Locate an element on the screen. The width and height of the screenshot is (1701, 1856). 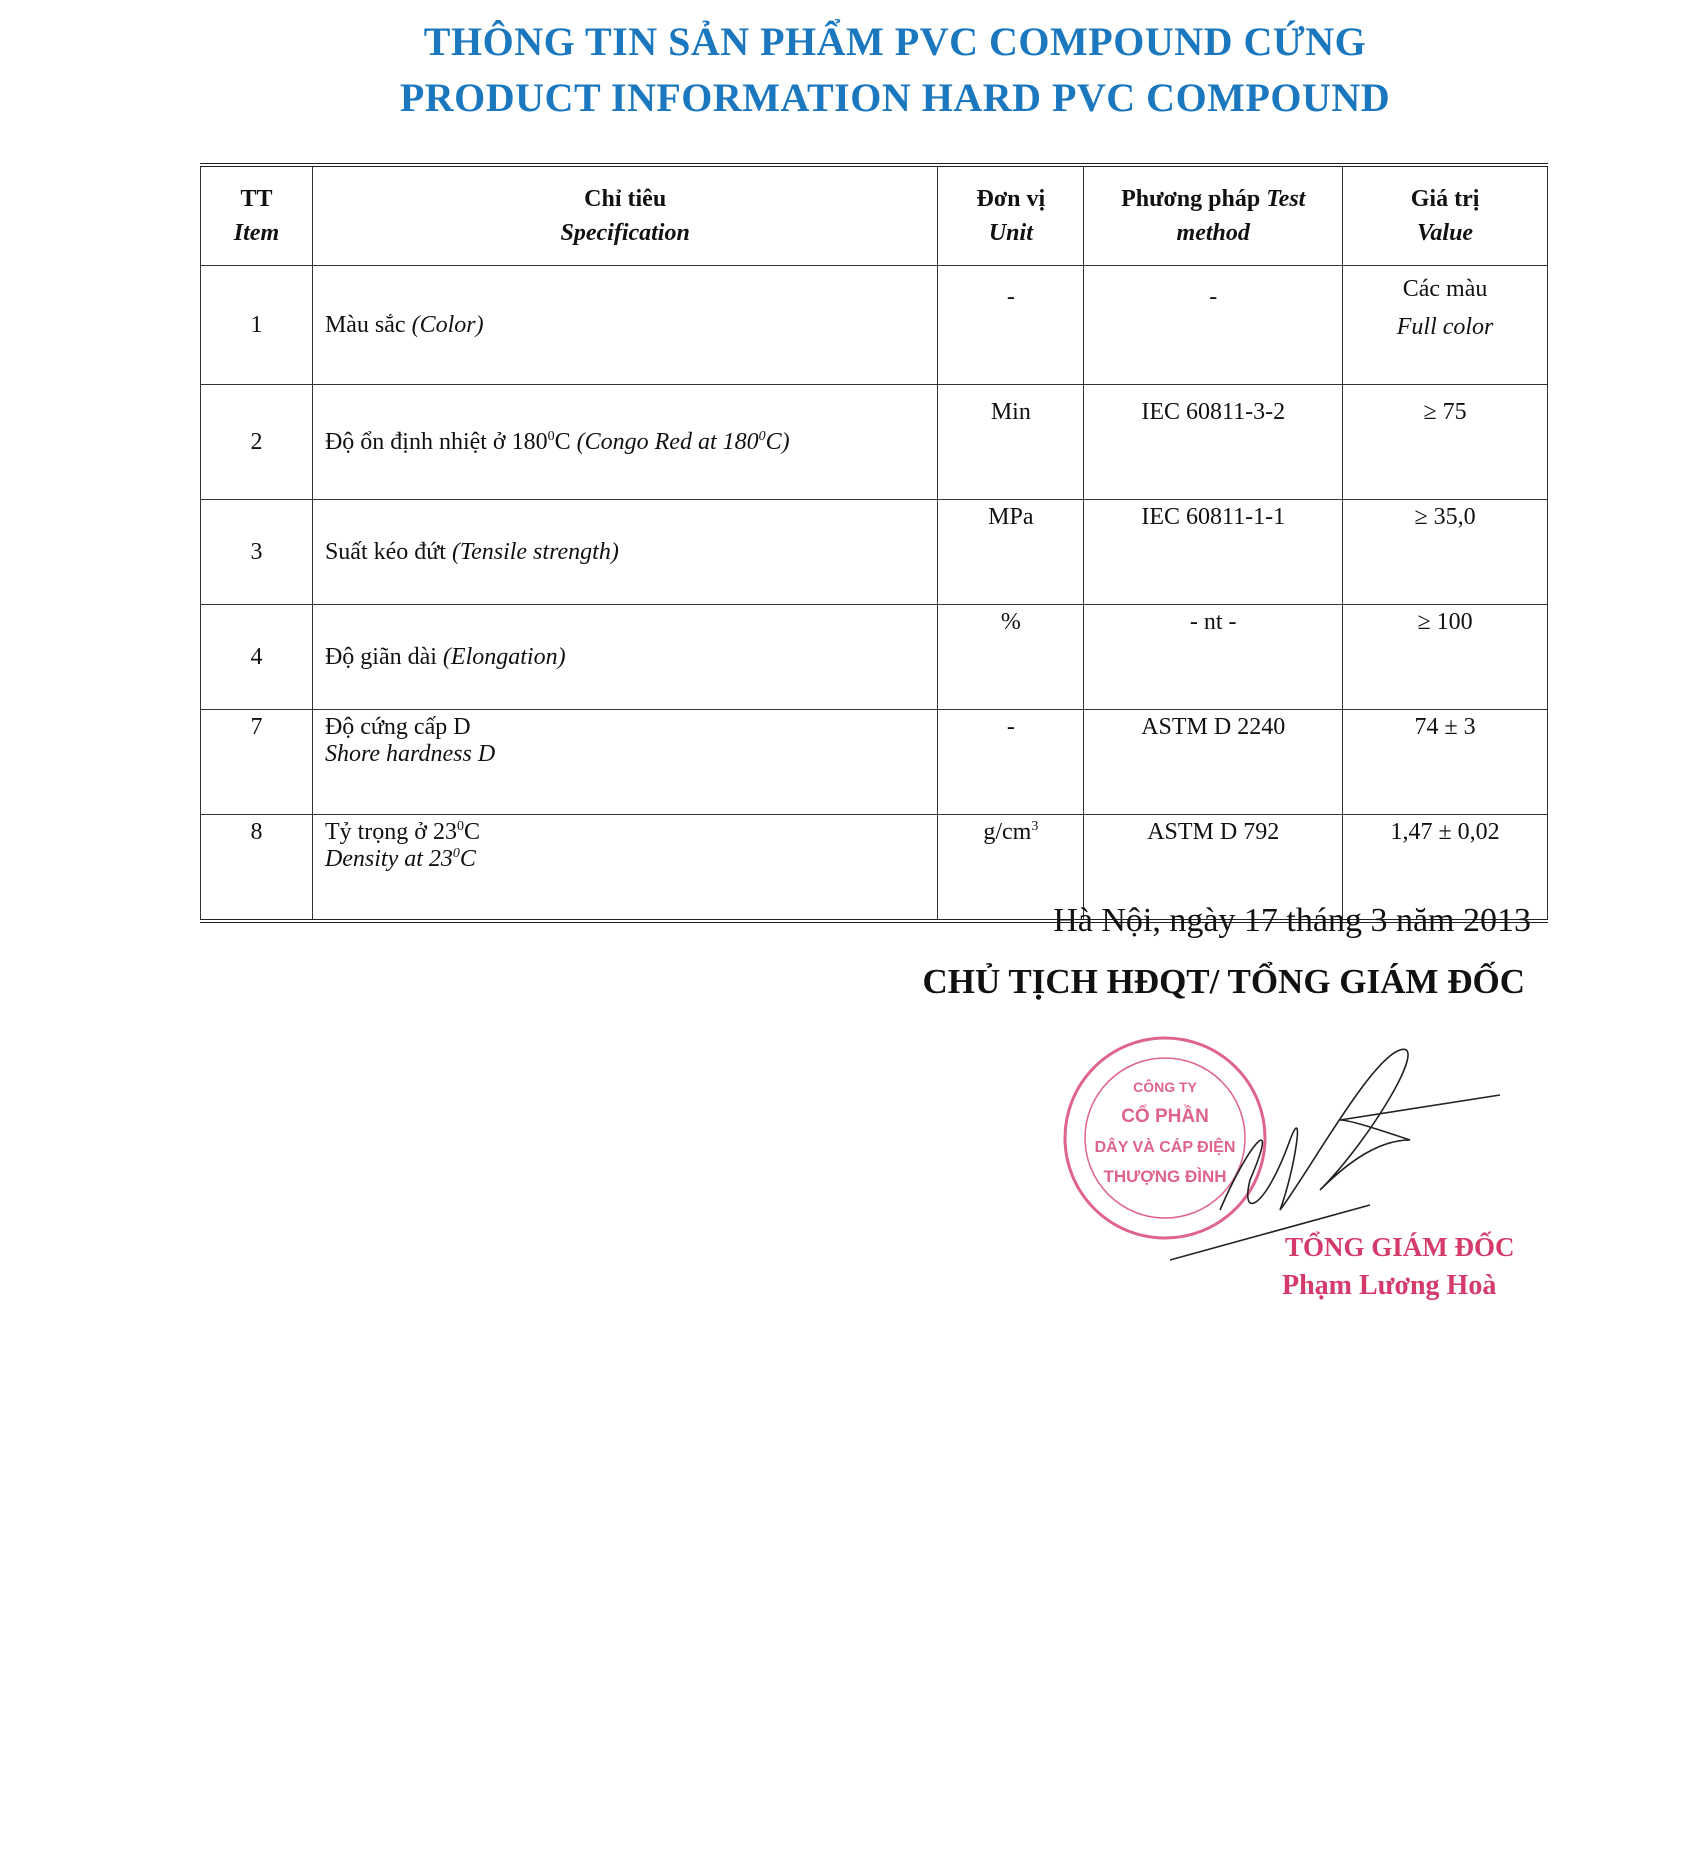
method-cell: IEC 60811-1-1 is located at coordinates (1213, 552).